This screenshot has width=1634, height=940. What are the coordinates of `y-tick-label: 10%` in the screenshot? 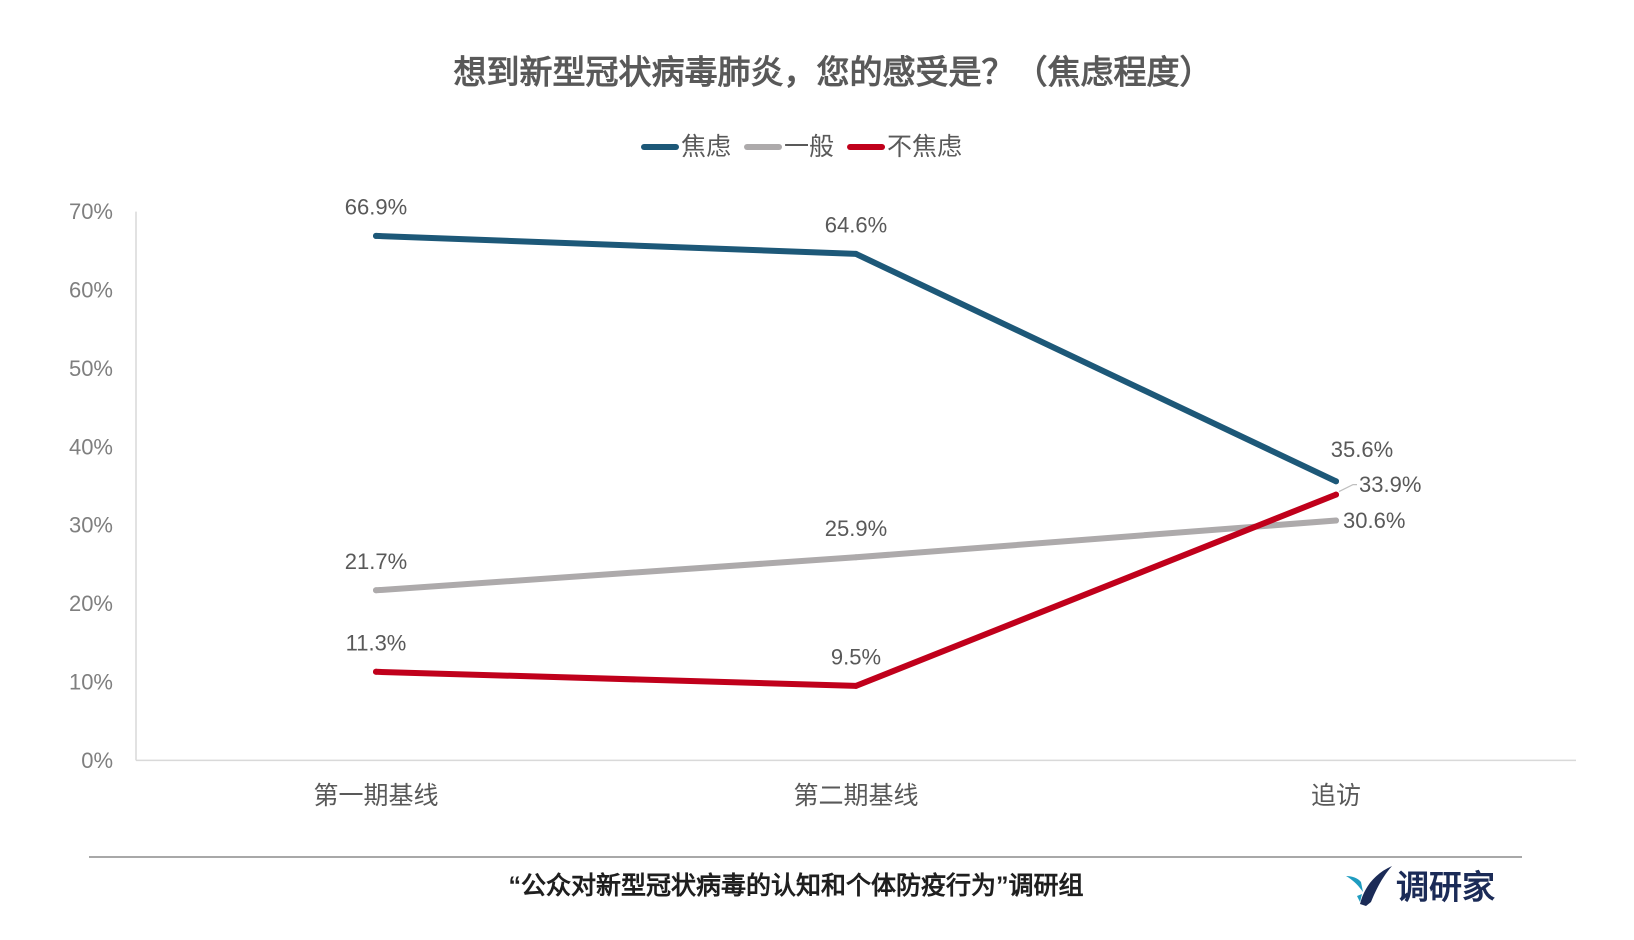 It's located at (91, 682).